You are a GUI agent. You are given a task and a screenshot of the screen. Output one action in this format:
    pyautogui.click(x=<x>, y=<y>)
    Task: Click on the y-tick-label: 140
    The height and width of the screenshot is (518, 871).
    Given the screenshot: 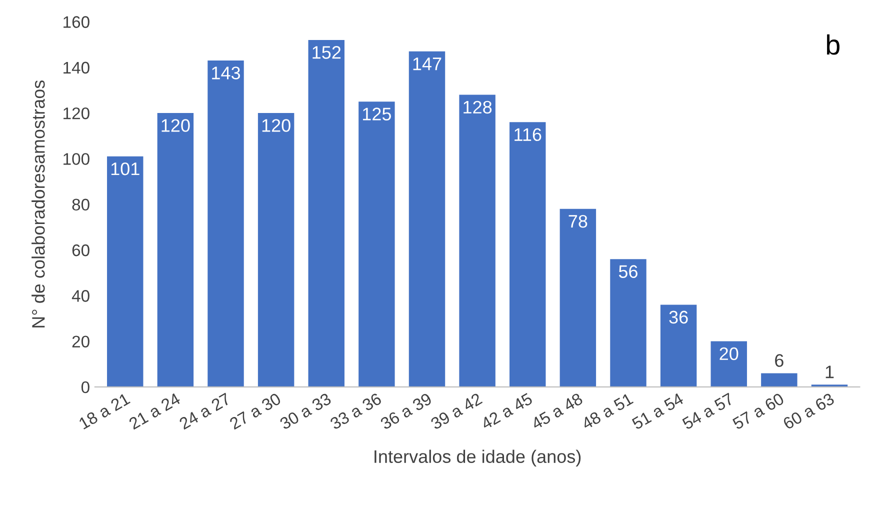 What is the action you would take?
    pyautogui.click(x=77, y=68)
    